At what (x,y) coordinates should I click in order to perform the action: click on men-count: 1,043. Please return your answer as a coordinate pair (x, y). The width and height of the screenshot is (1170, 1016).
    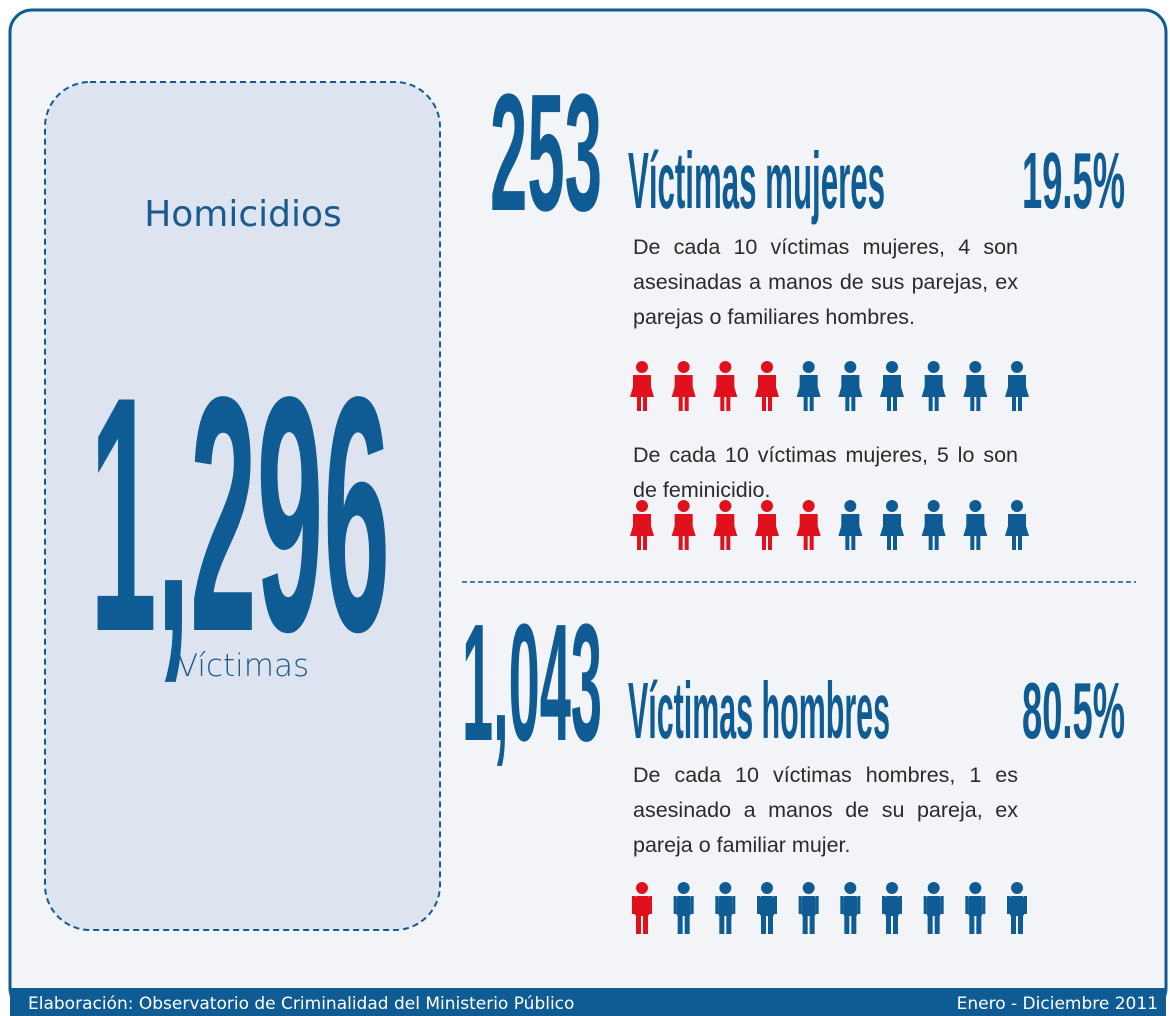
    Looking at the image, I should click on (532, 683).